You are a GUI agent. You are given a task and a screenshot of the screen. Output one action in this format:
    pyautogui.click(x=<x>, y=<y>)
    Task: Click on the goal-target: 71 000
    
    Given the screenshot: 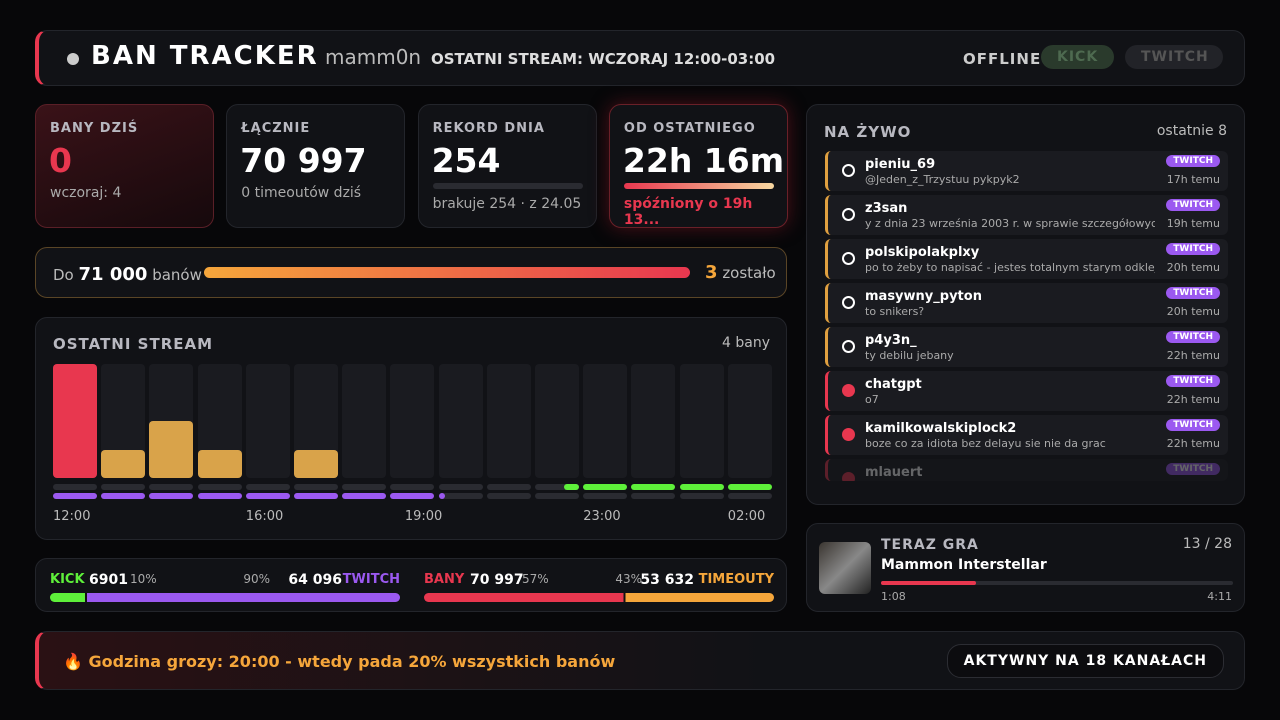 What is the action you would take?
    pyautogui.click(x=113, y=274)
    